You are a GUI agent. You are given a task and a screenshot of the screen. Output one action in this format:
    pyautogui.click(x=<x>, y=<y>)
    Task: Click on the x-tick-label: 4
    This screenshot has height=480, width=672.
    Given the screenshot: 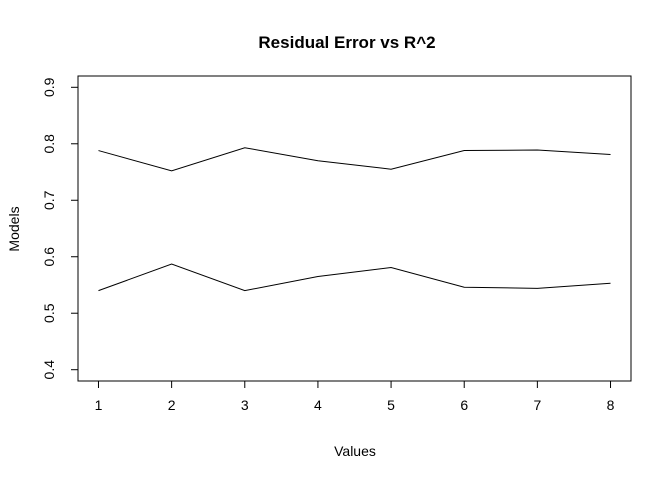 What is the action you would take?
    pyautogui.click(x=318, y=405)
    